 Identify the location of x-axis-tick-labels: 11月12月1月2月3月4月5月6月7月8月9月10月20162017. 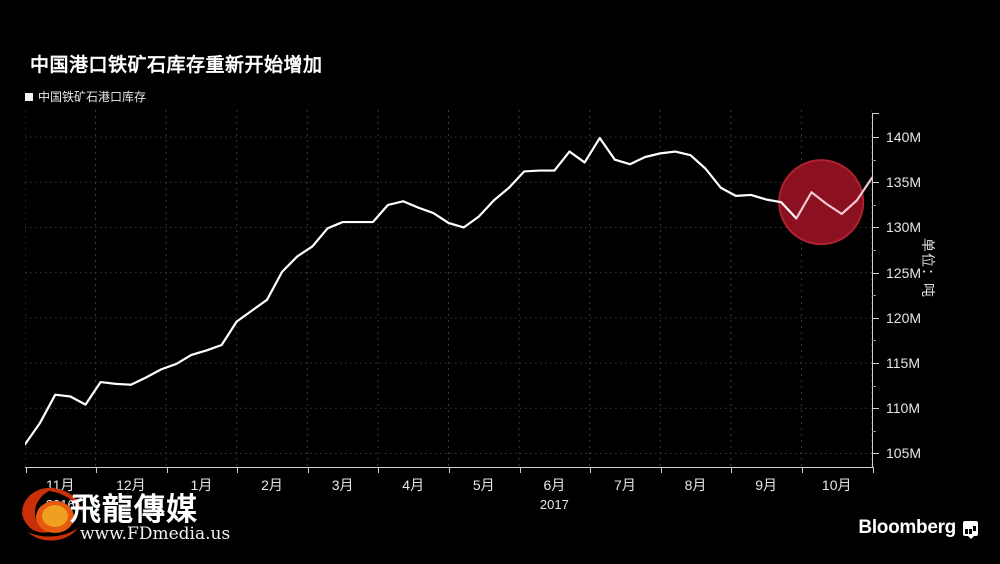
(449, 497).